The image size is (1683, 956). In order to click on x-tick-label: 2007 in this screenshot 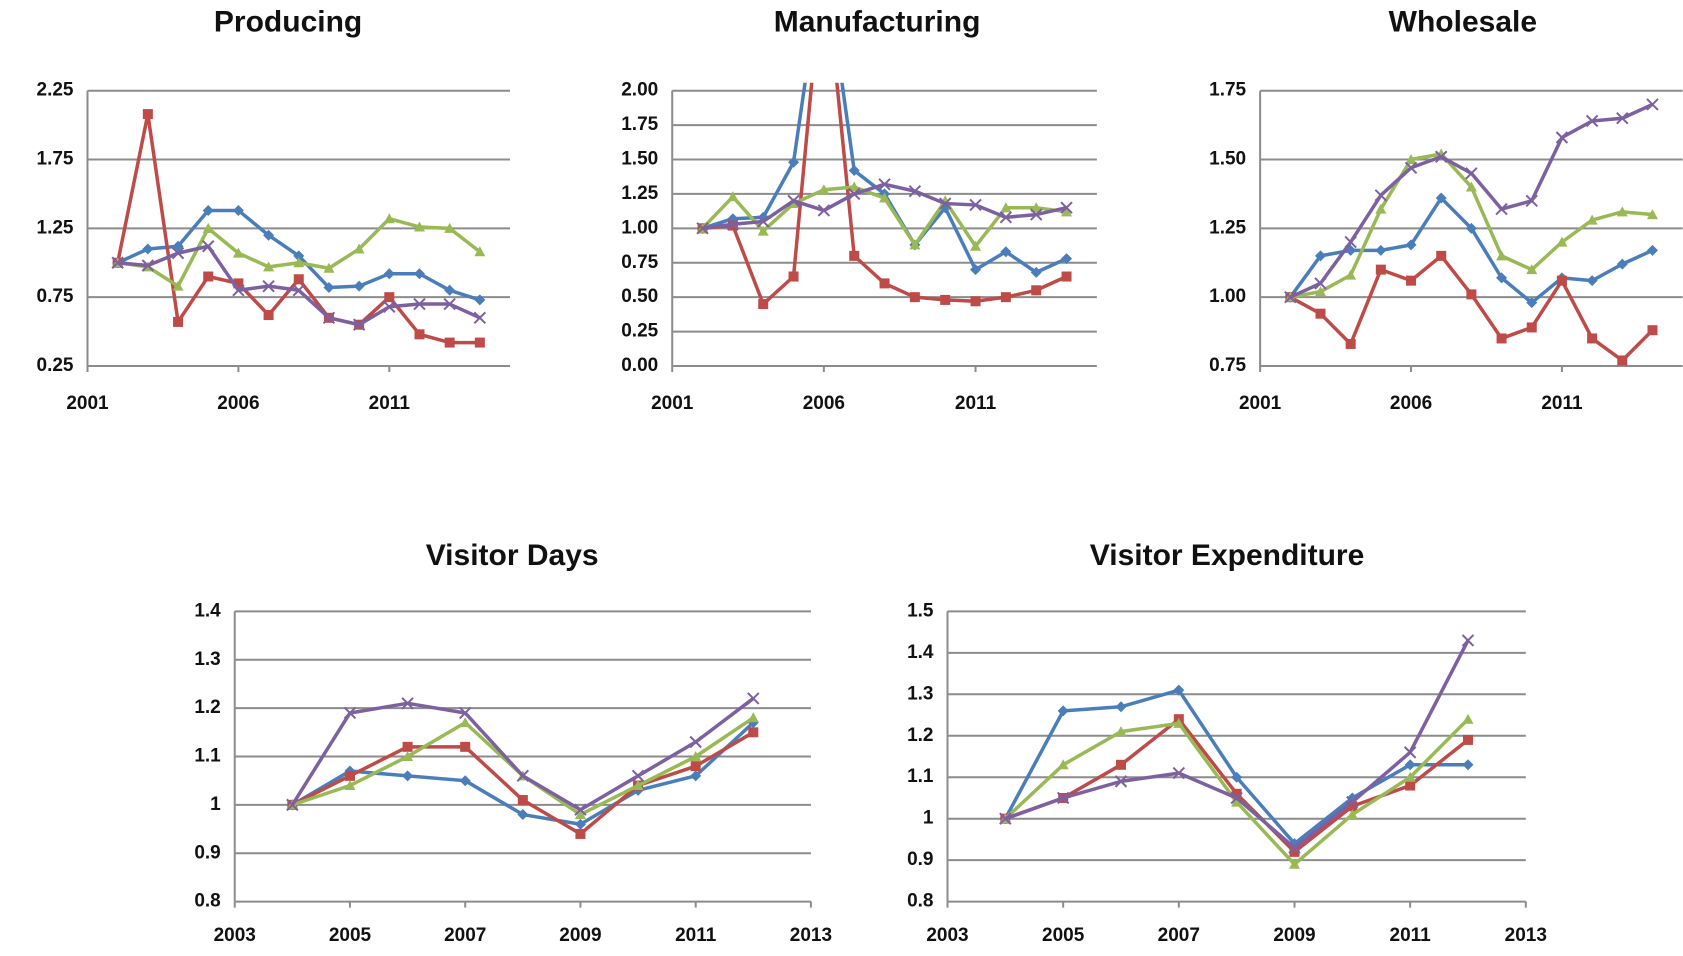, I will do `click(1179, 935)`.